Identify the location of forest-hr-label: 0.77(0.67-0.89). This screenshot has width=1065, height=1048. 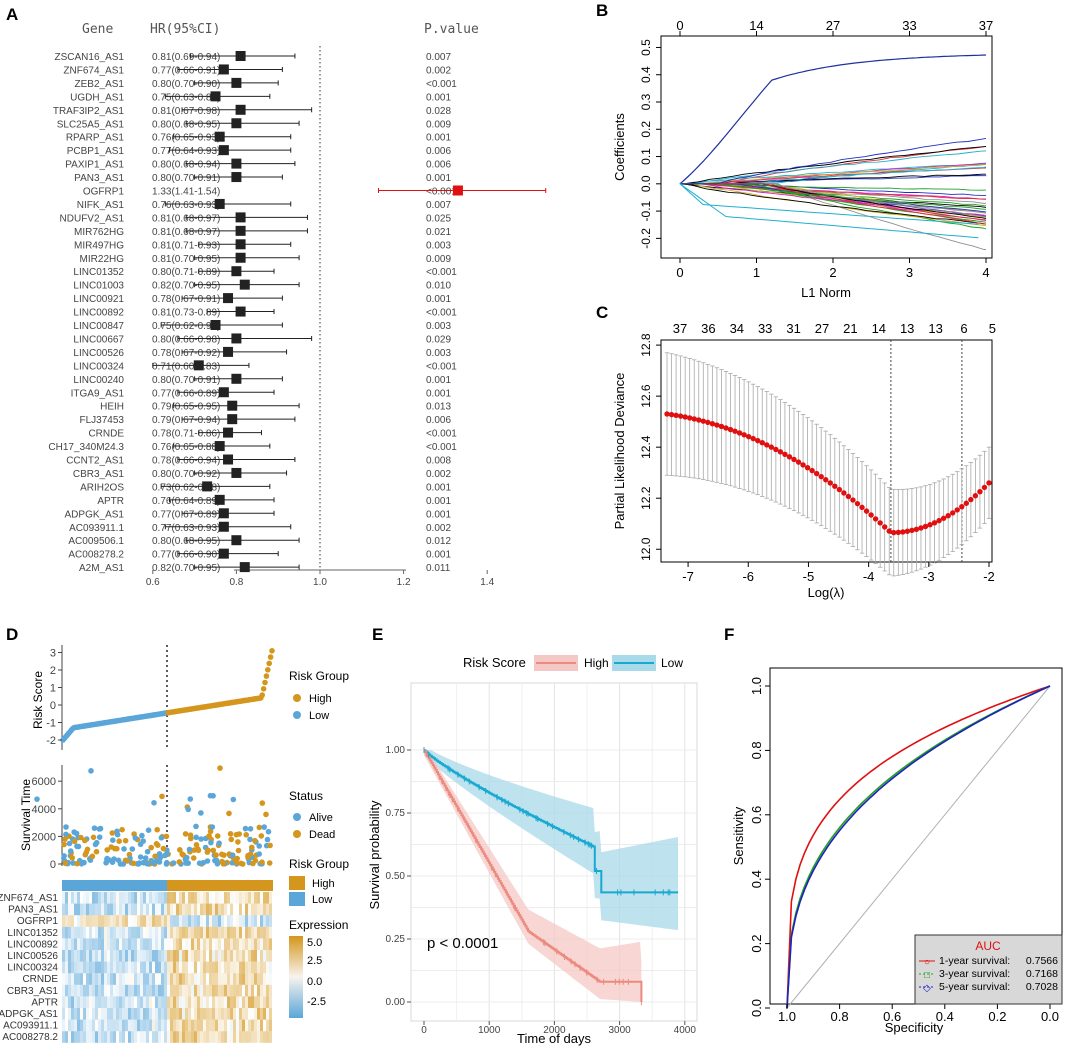
(186, 514).